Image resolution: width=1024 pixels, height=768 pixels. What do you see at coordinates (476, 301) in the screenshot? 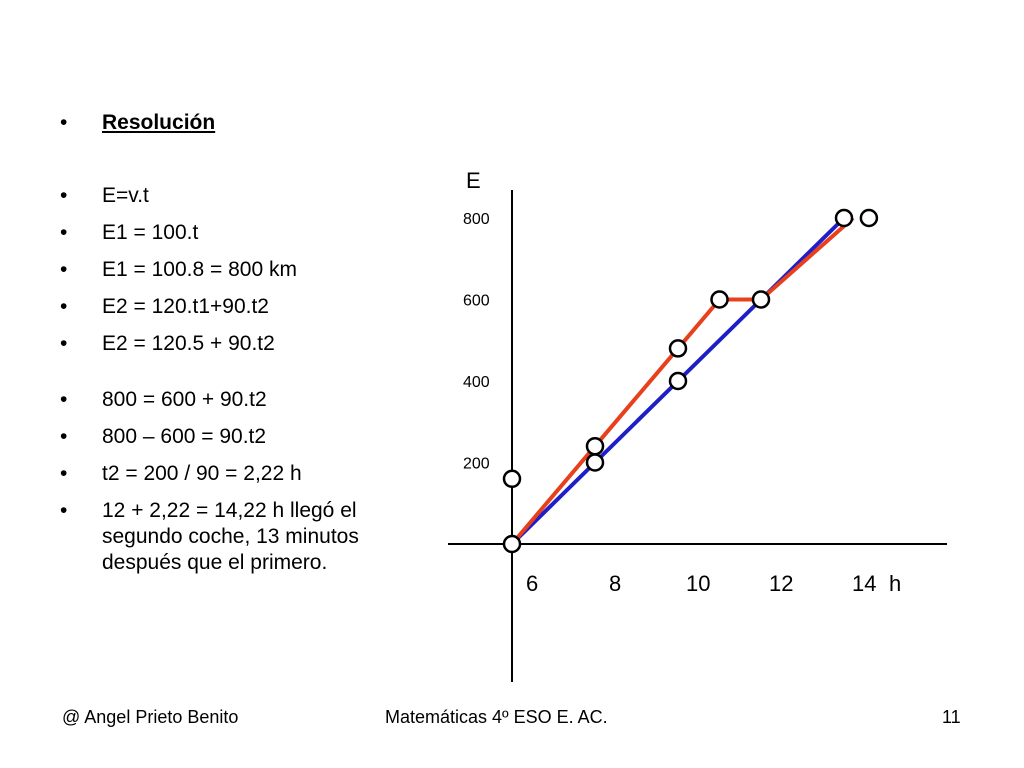
I see `y-tick-label: 600` at bounding box center [476, 301].